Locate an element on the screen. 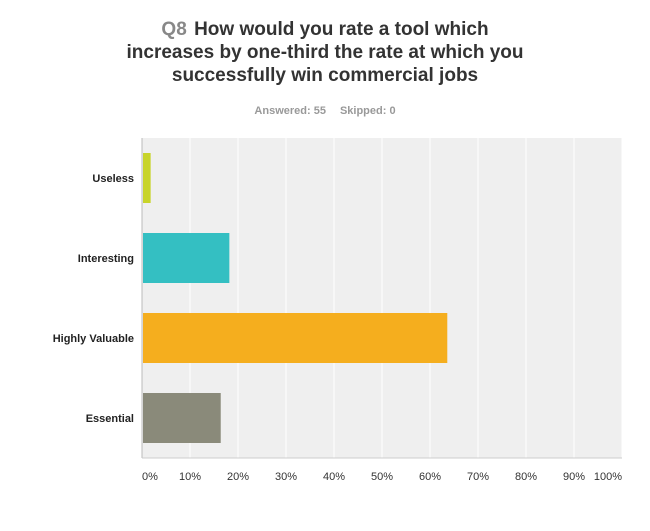 The image size is (650, 531). x-axis-tick-labels: 0% 10% 20% 30% 40% 50% 60% 70% 80% 90% 100% is located at coordinates (382, 477).